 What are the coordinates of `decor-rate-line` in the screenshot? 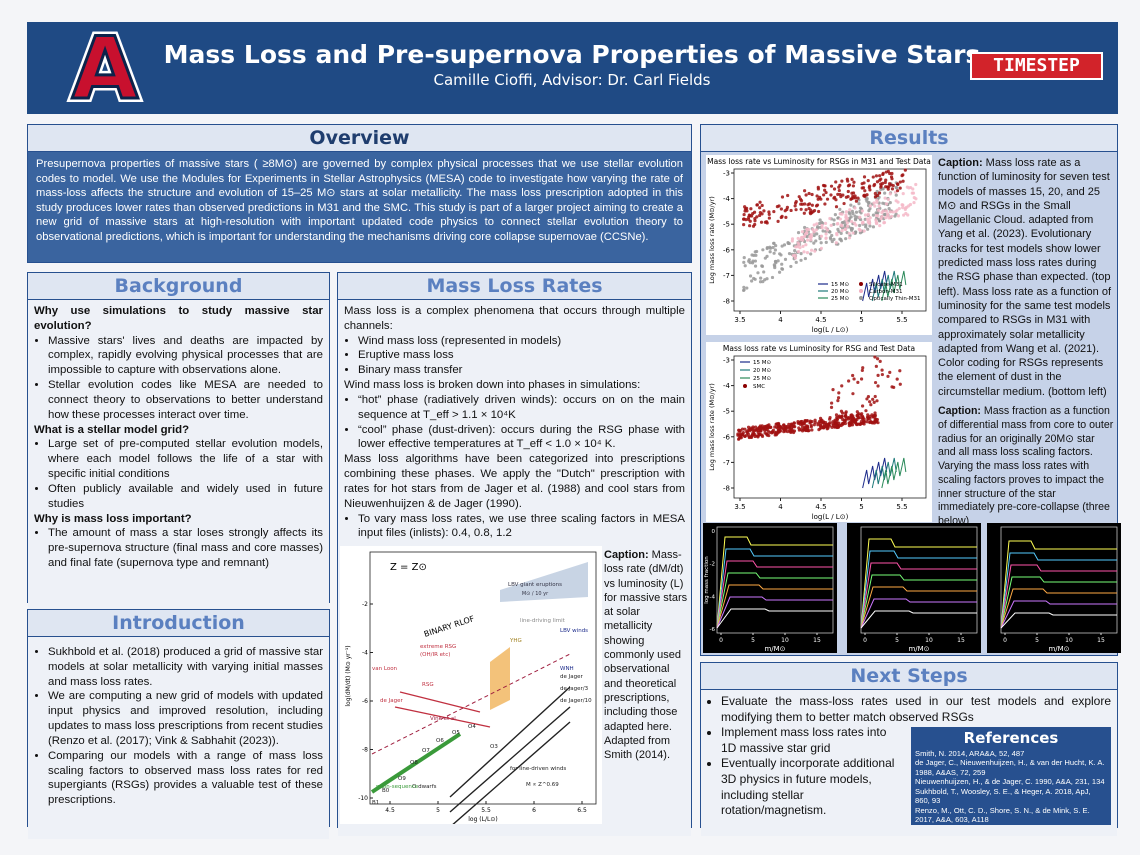 It's located at (440, 702).